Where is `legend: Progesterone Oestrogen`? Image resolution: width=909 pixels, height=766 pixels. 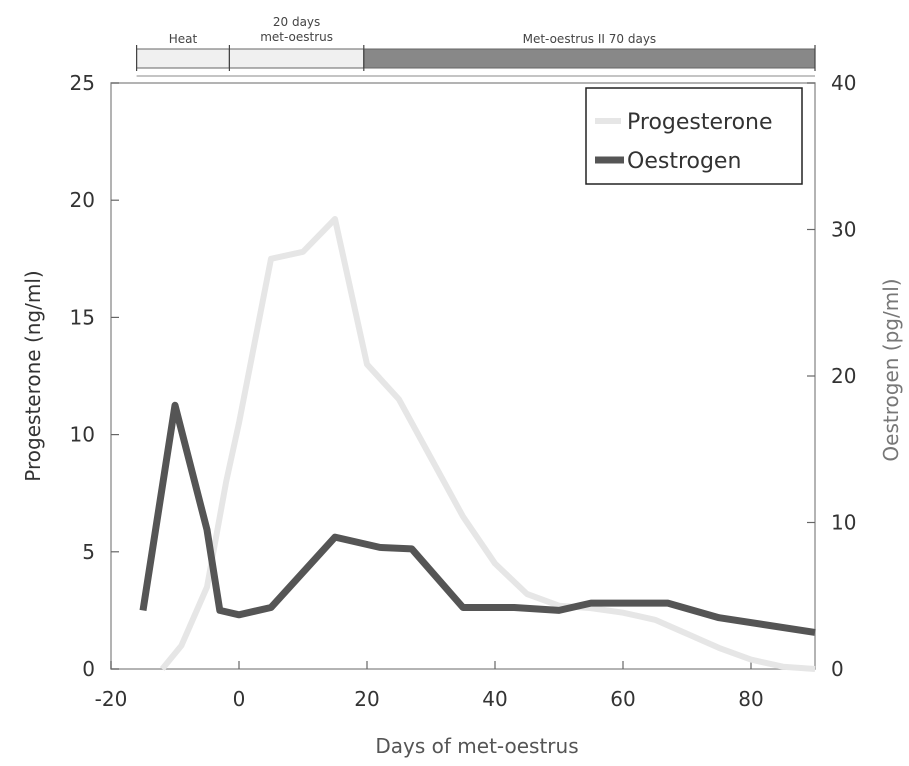 legend: Progesterone Oestrogen is located at coordinates (694, 136).